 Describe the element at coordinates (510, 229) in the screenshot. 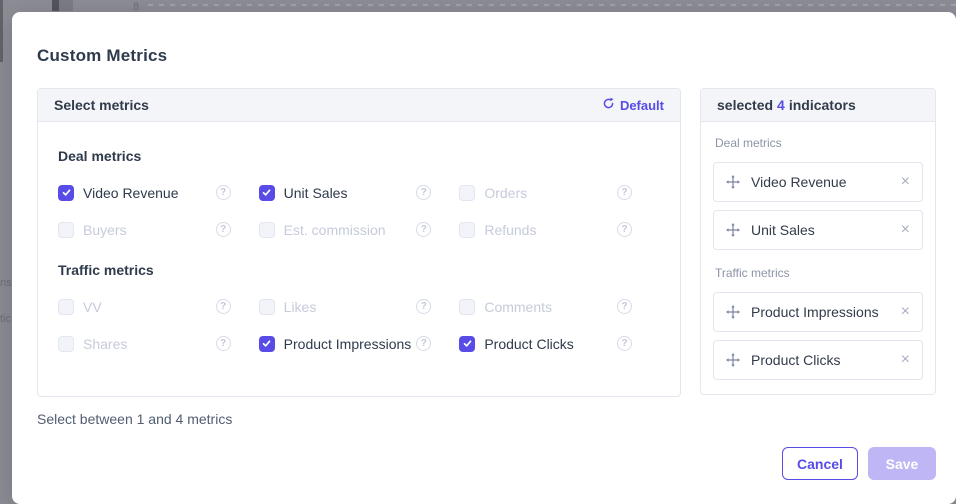

I see `checkbox-label: Refunds` at that location.